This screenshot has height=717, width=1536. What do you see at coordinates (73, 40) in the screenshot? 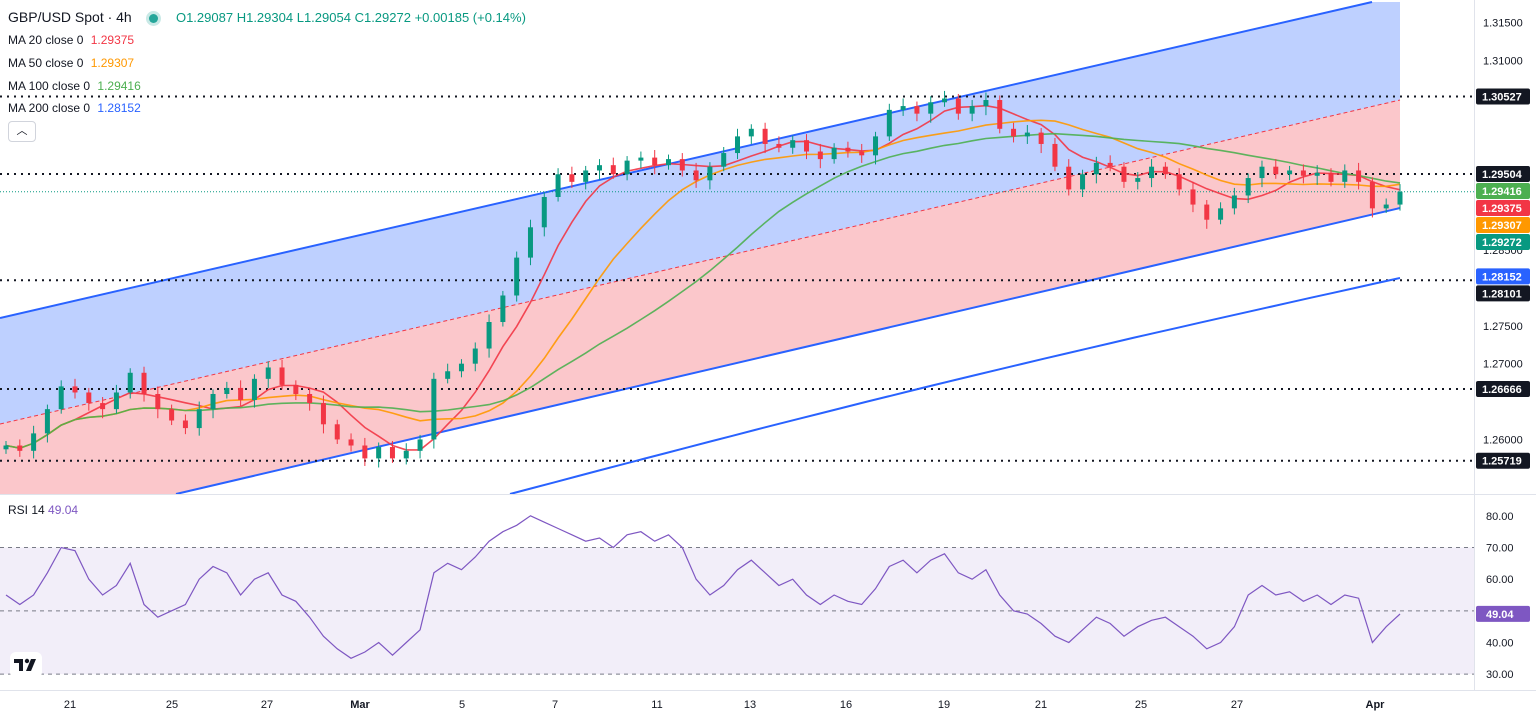
I see `legend-ma20: MA 20 close 0 1.29375` at bounding box center [73, 40].